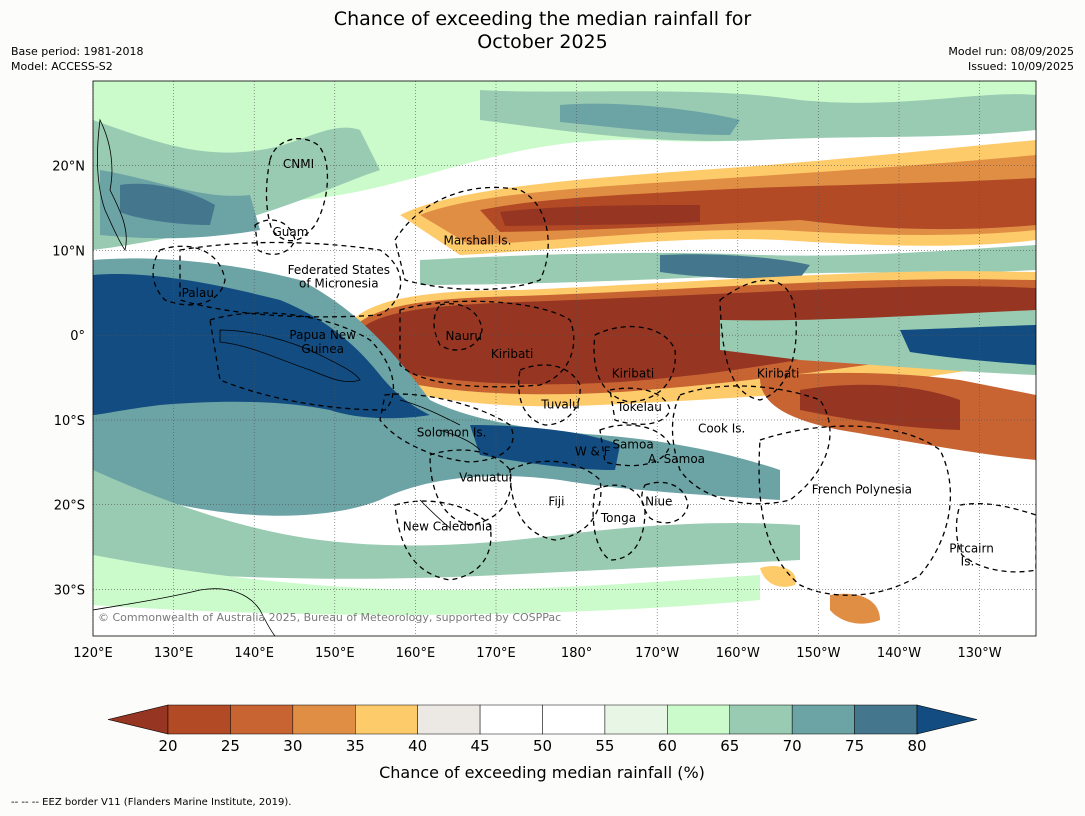 This screenshot has height=816, width=1085. Describe the element at coordinates (335, 653) in the screenshot. I see `lon-tick-label: 150°E` at that location.